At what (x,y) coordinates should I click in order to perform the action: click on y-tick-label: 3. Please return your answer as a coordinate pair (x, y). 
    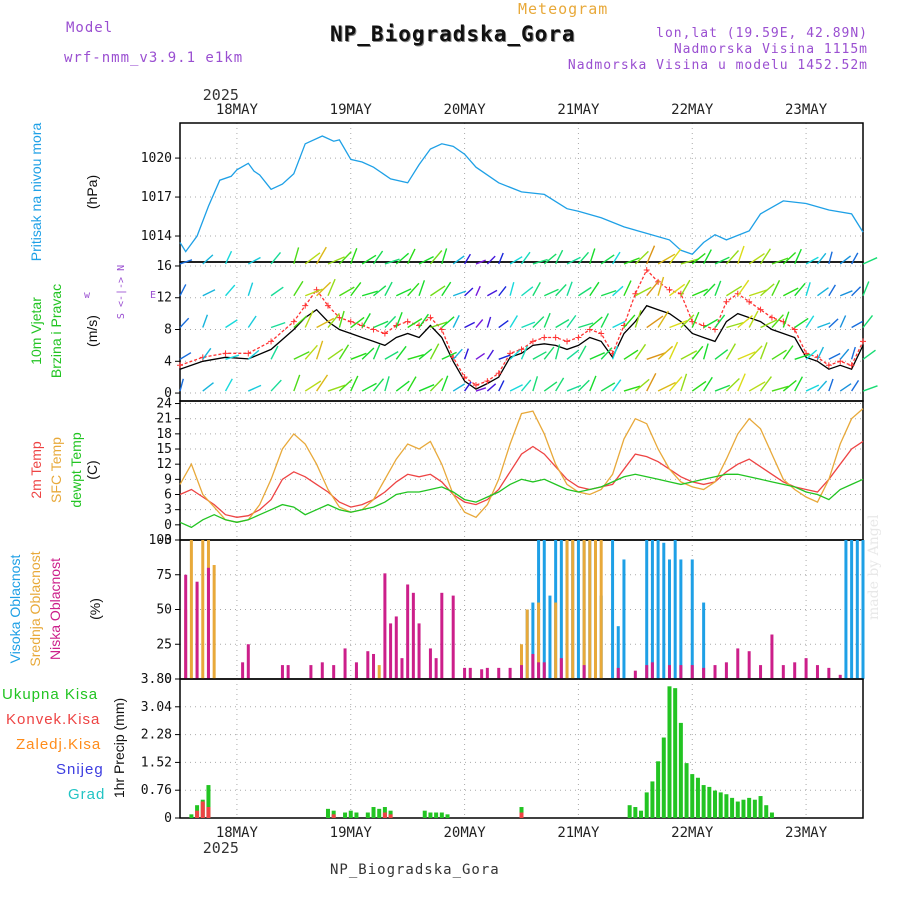
    Looking at the image, I should click on (168, 510).